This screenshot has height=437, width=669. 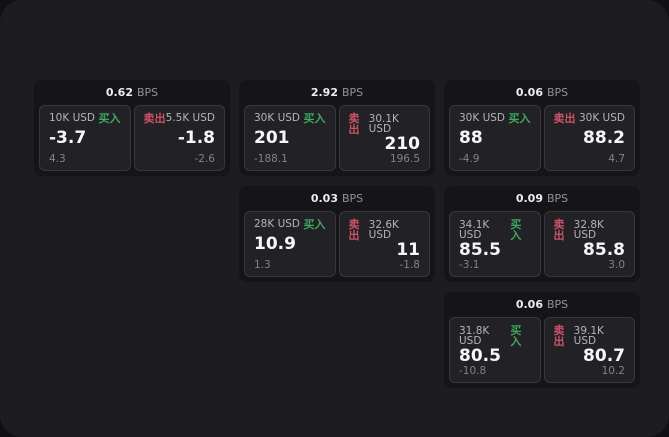 What do you see at coordinates (480, 355) in the screenshot?
I see `buy-price: 80.5` at bounding box center [480, 355].